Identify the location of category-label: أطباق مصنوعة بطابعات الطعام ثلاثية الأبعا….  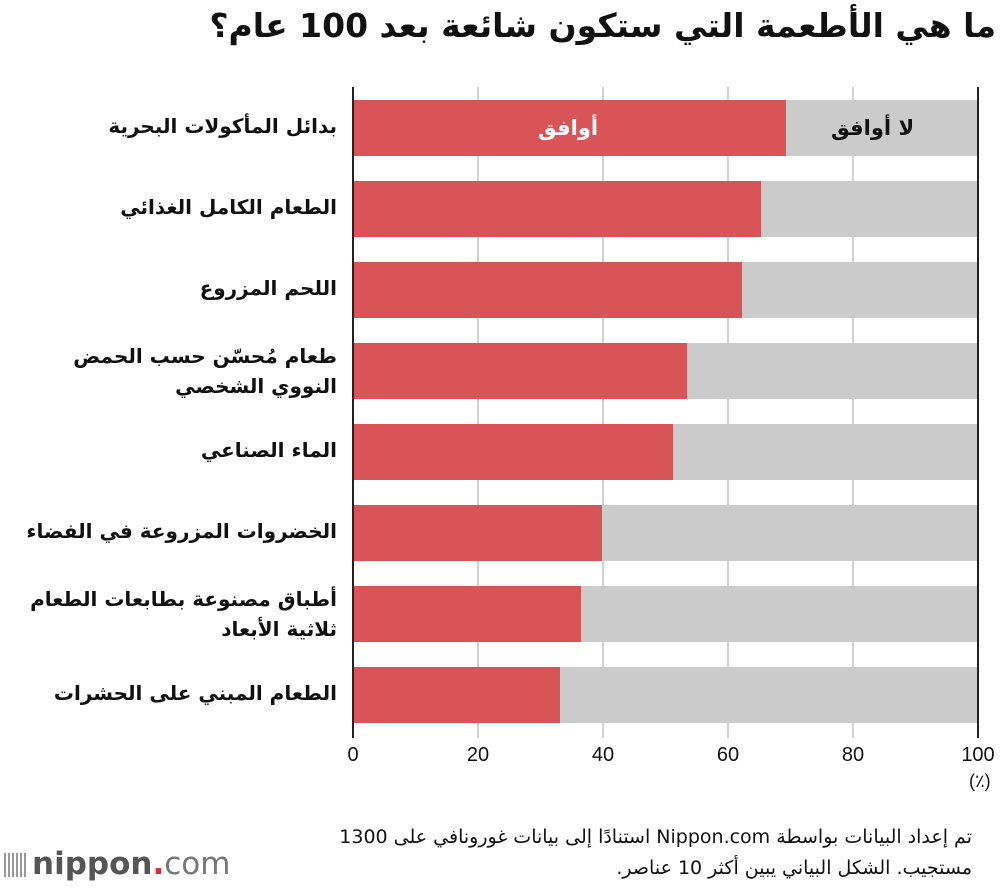
(183, 614).